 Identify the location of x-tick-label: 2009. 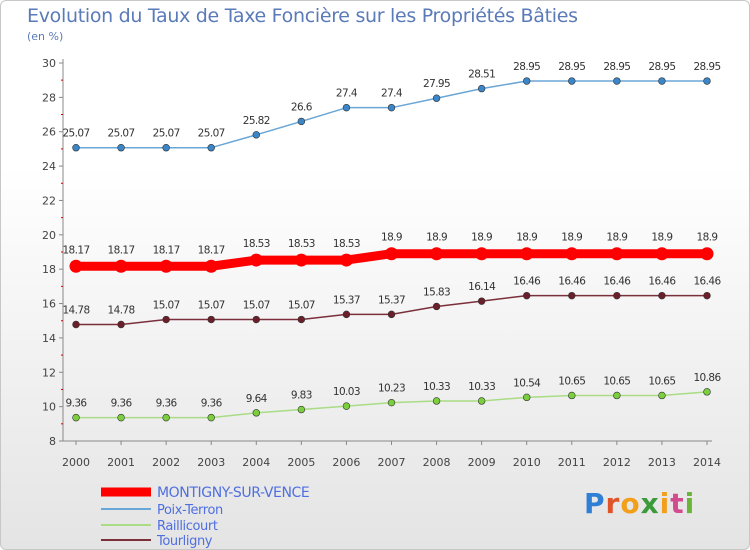
(482, 462).